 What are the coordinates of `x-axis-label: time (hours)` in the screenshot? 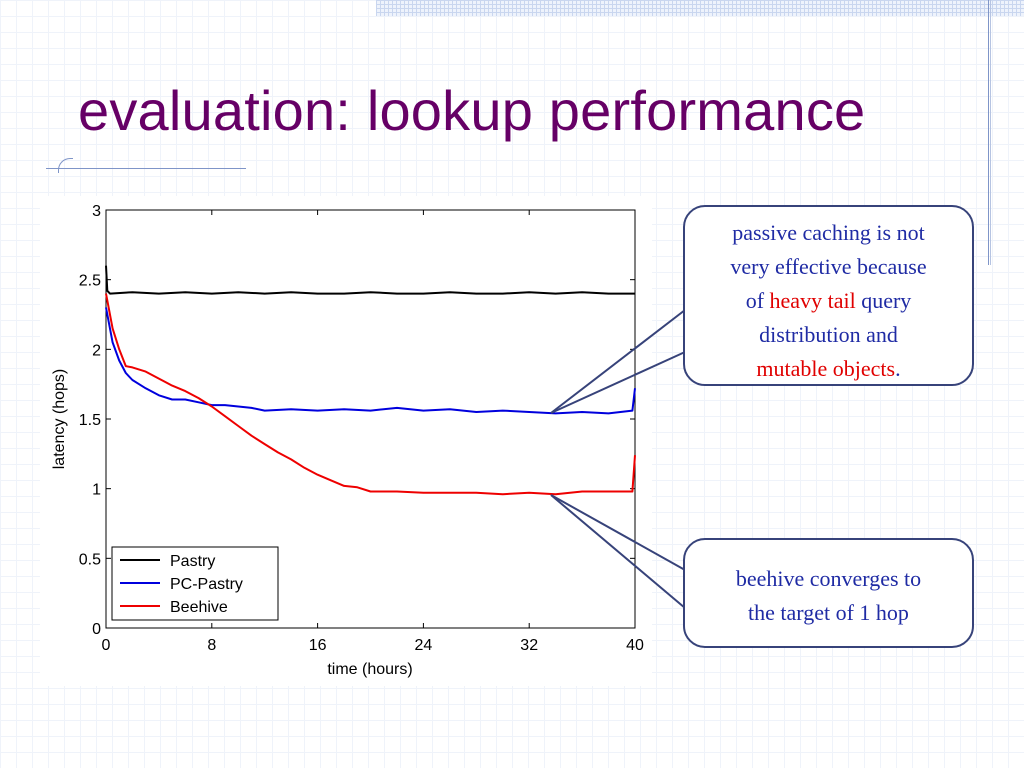 It's located at (369, 669).